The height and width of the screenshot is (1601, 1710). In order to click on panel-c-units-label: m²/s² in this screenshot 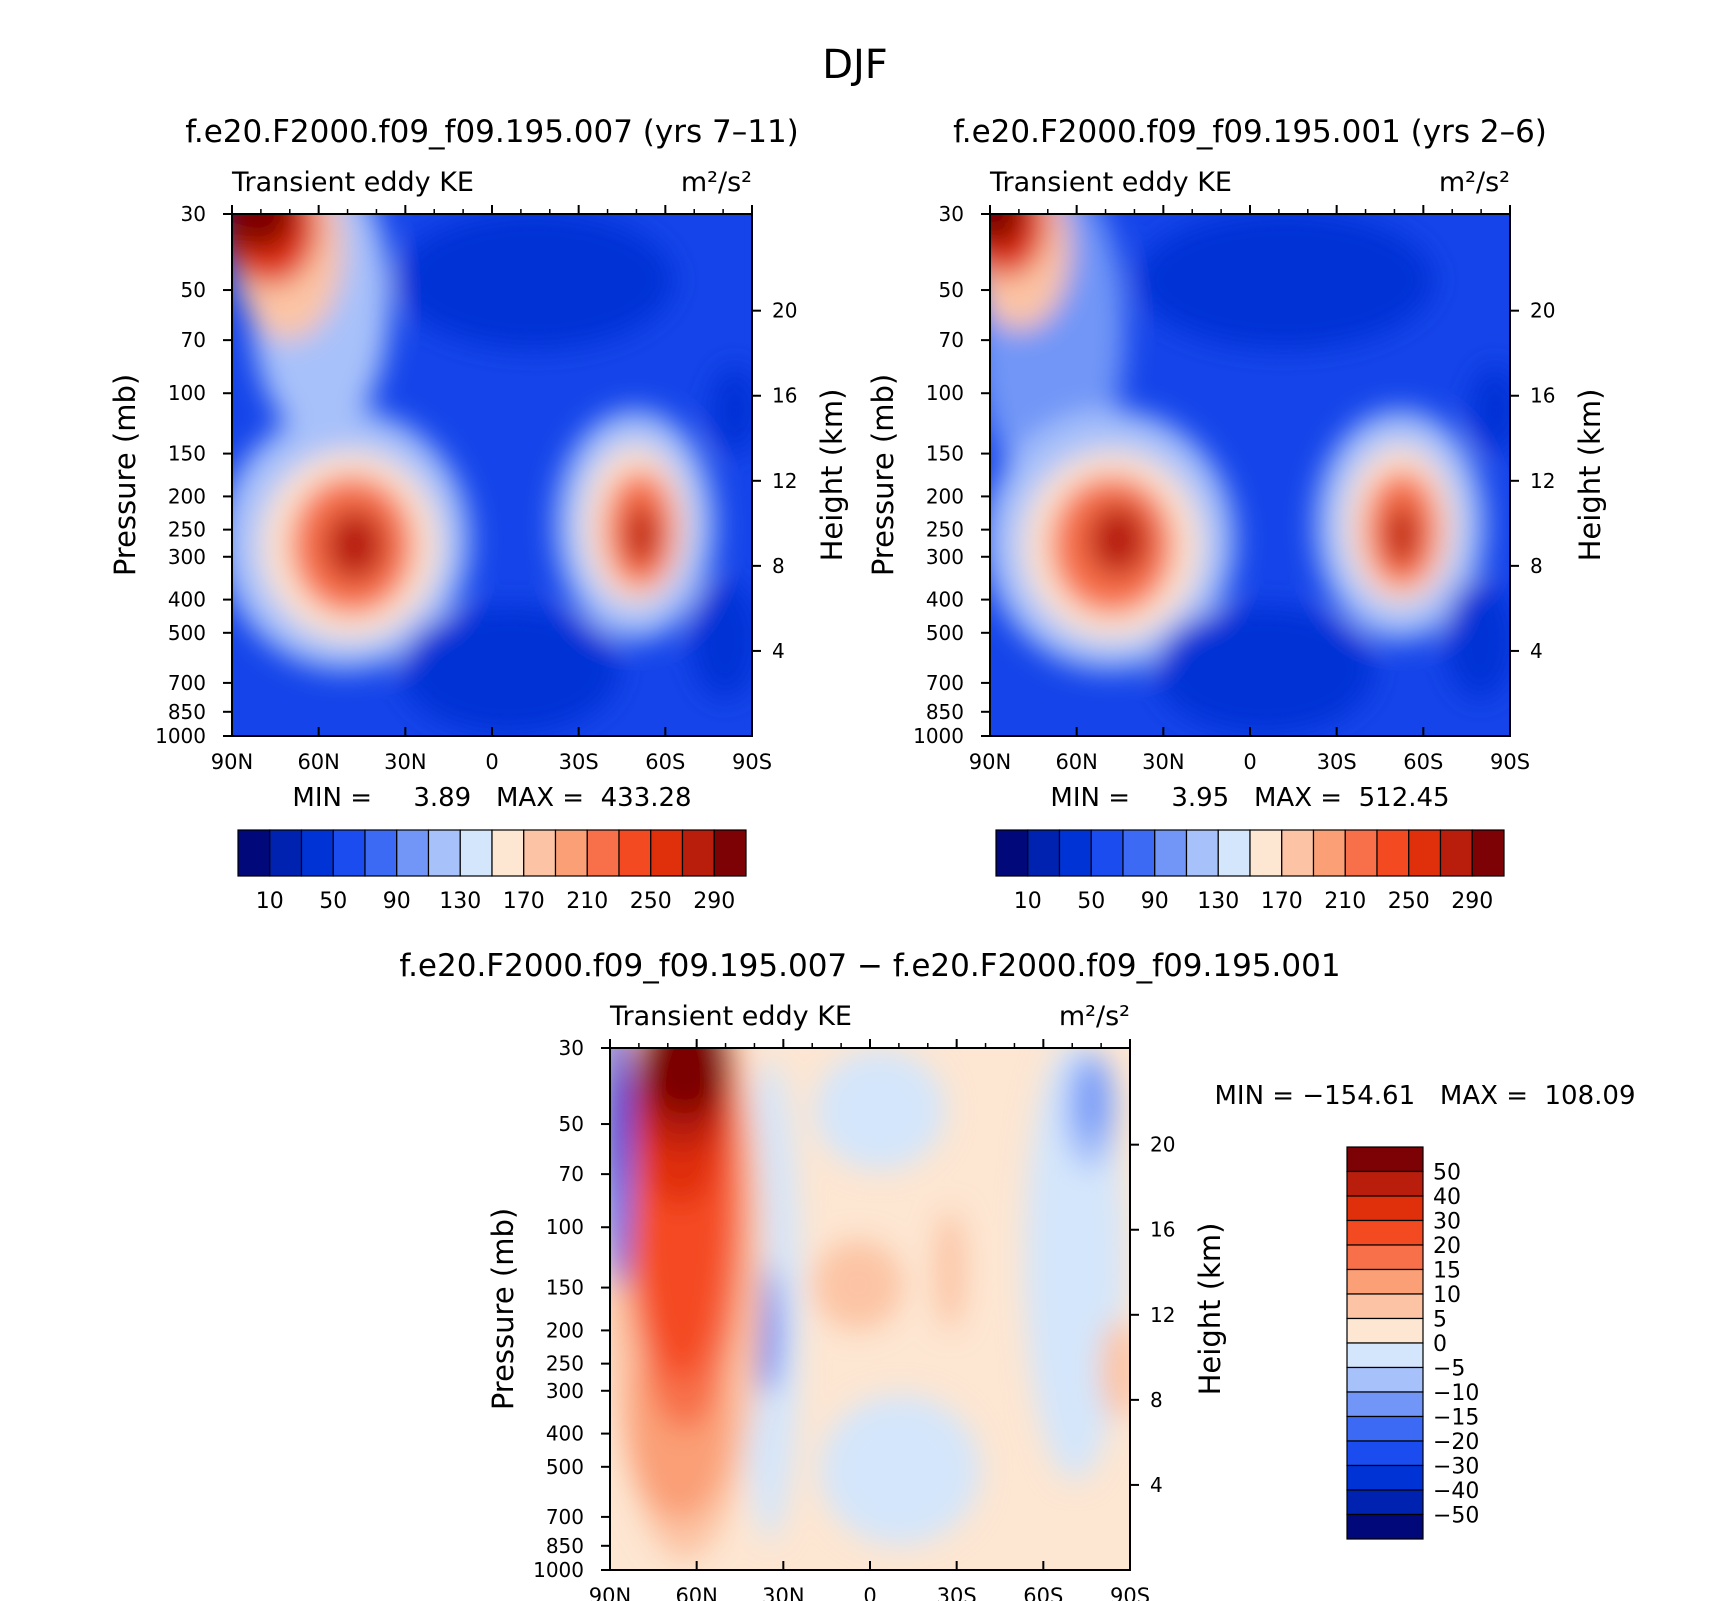, I will do `click(1094, 1016)`.